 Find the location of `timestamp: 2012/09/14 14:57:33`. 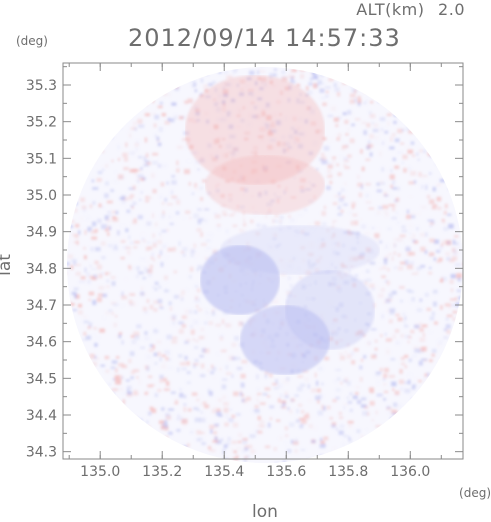

timestamp: 2012/09/14 14:57:33 is located at coordinates (264, 38).